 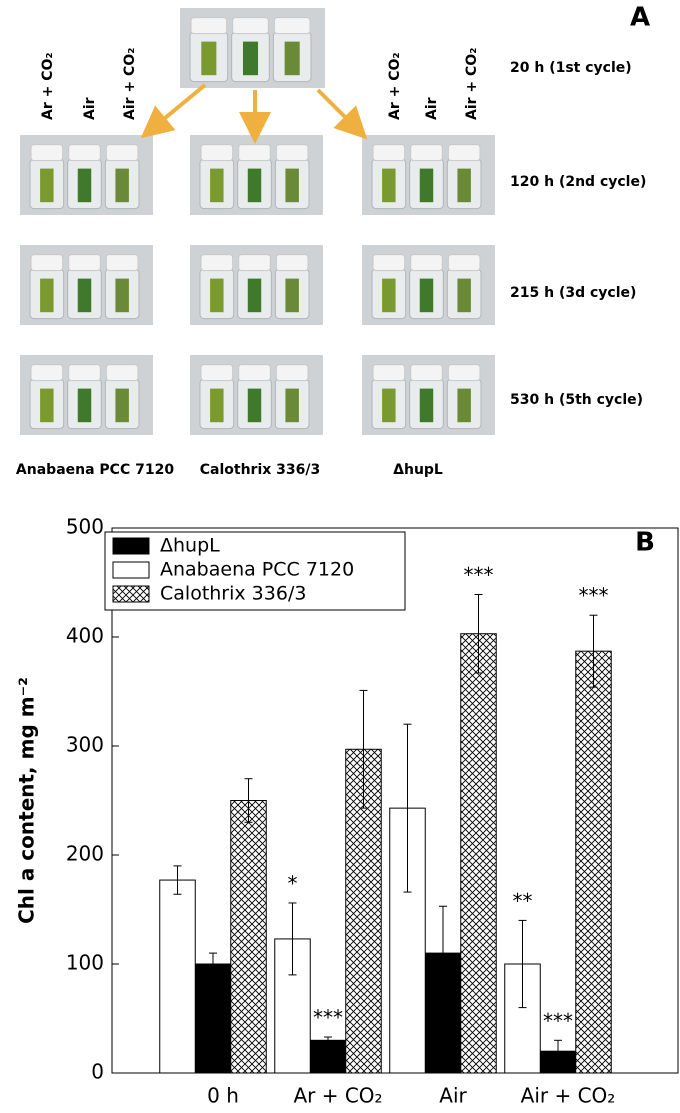 I want to click on arrow, so click(x=173, y=111).